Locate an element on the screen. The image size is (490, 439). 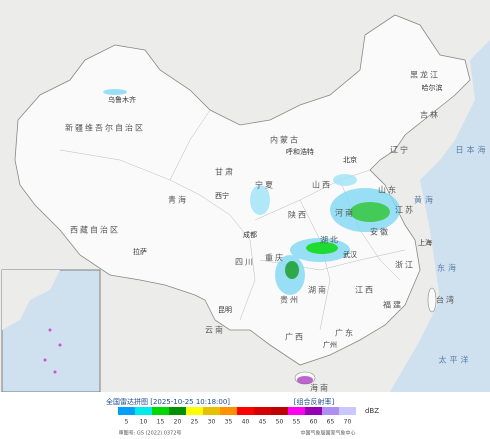
city-label: 昆明 is located at coordinates (225, 310).